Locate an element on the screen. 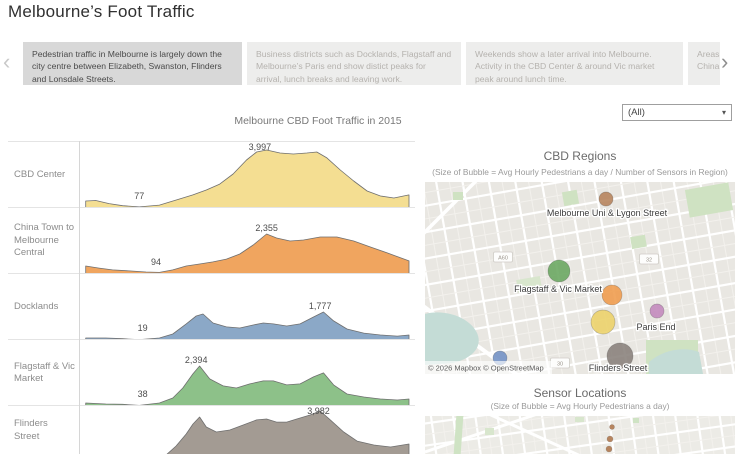  story-card-4: Areas China is located at coordinates (704, 63).